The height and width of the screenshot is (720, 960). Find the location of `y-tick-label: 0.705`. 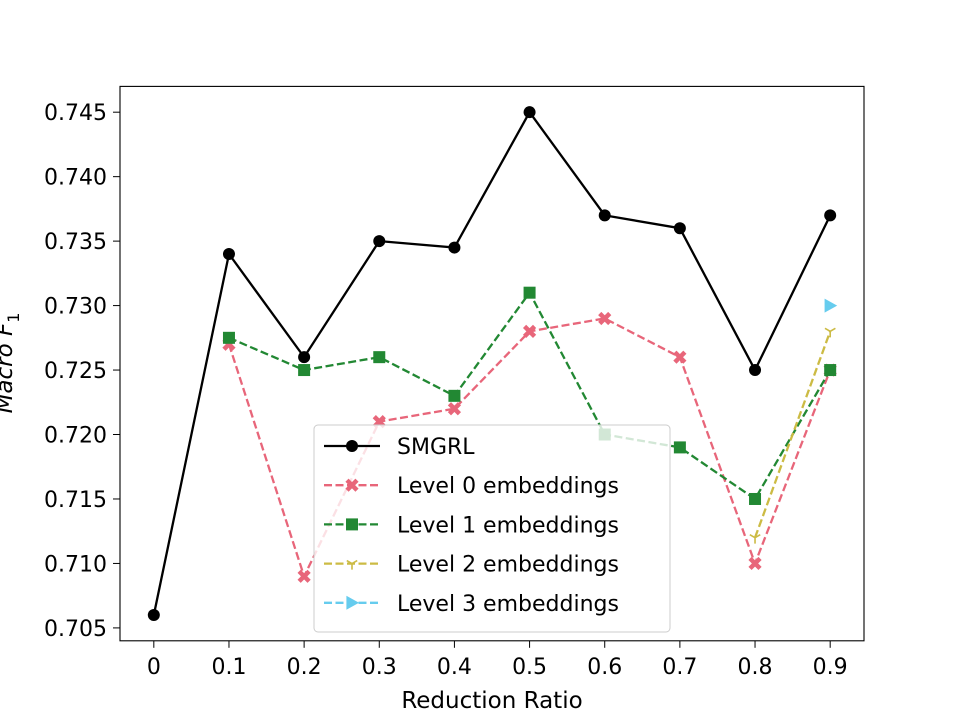

y-tick-label: 0.705 is located at coordinates (75, 629).